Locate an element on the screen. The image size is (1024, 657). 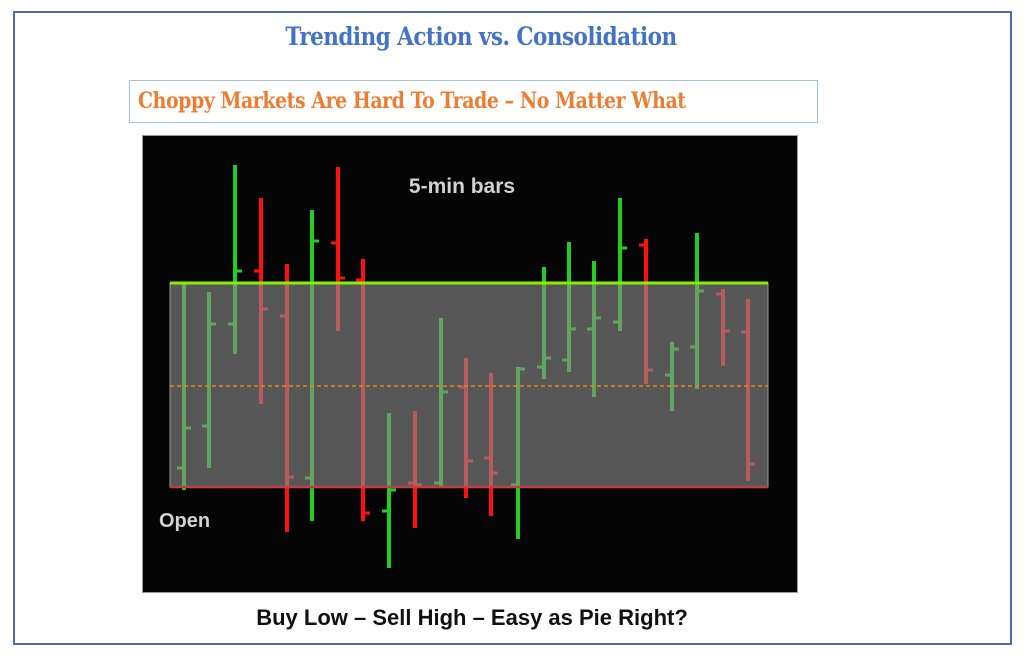
slide-title: Trending Action vs. Consolidation is located at coordinates (481, 36).